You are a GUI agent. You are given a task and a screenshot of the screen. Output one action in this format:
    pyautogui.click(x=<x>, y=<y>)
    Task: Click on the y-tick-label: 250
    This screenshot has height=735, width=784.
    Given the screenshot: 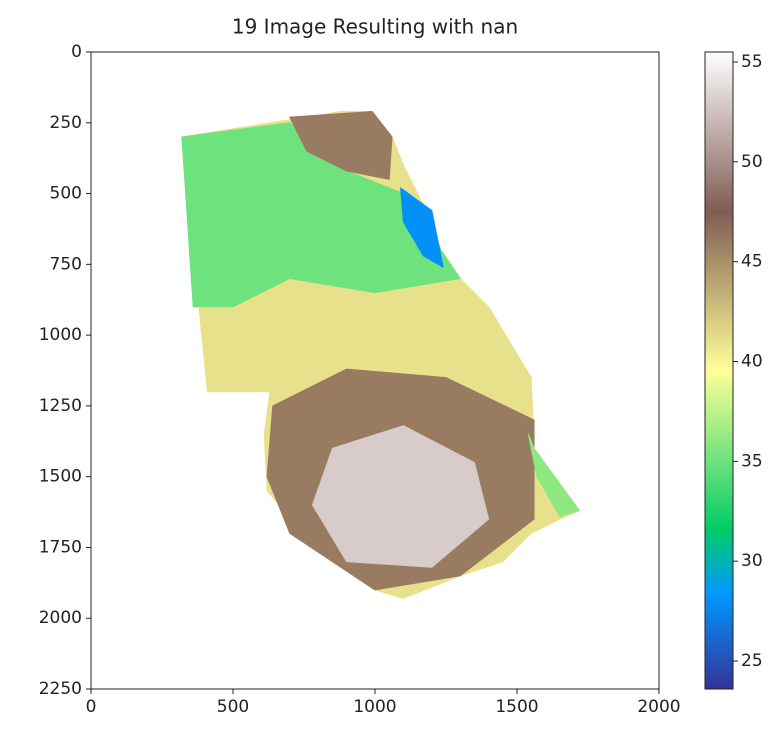 What is the action you would take?
    pyautogui.click(x=66, y=123)
    